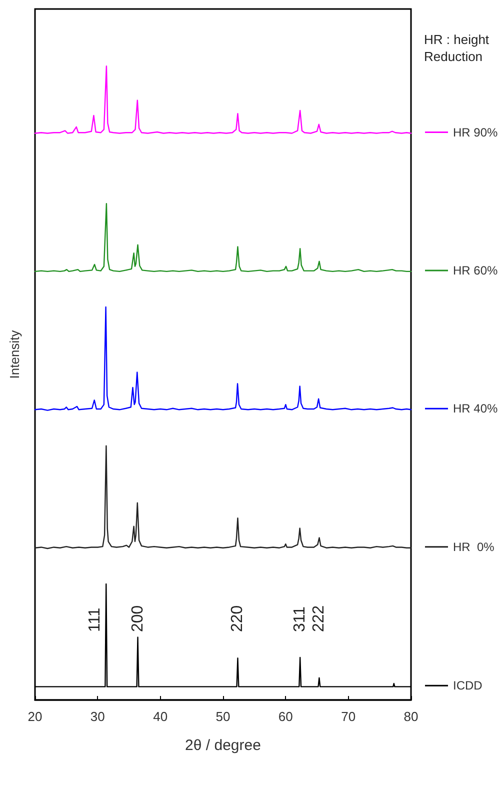 The width and height of the screenshot is (502, 785). Describe the element at coordinates (223, 745) in the screenshot. I see `x-axis-title: 2θ / degree` at that location.